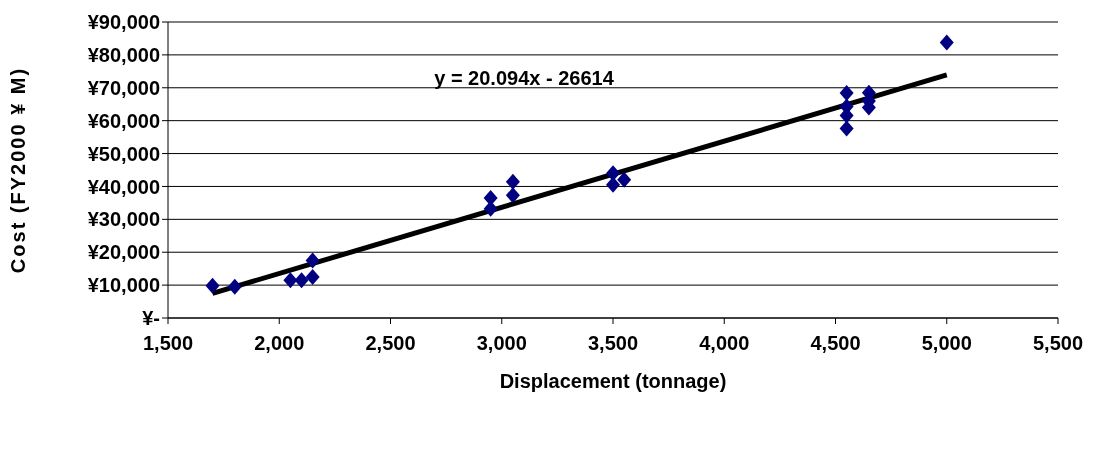  Describe the element at coordinates (501, 343) in the screenshot. I see `x-tick-label: 3,000` at that location.